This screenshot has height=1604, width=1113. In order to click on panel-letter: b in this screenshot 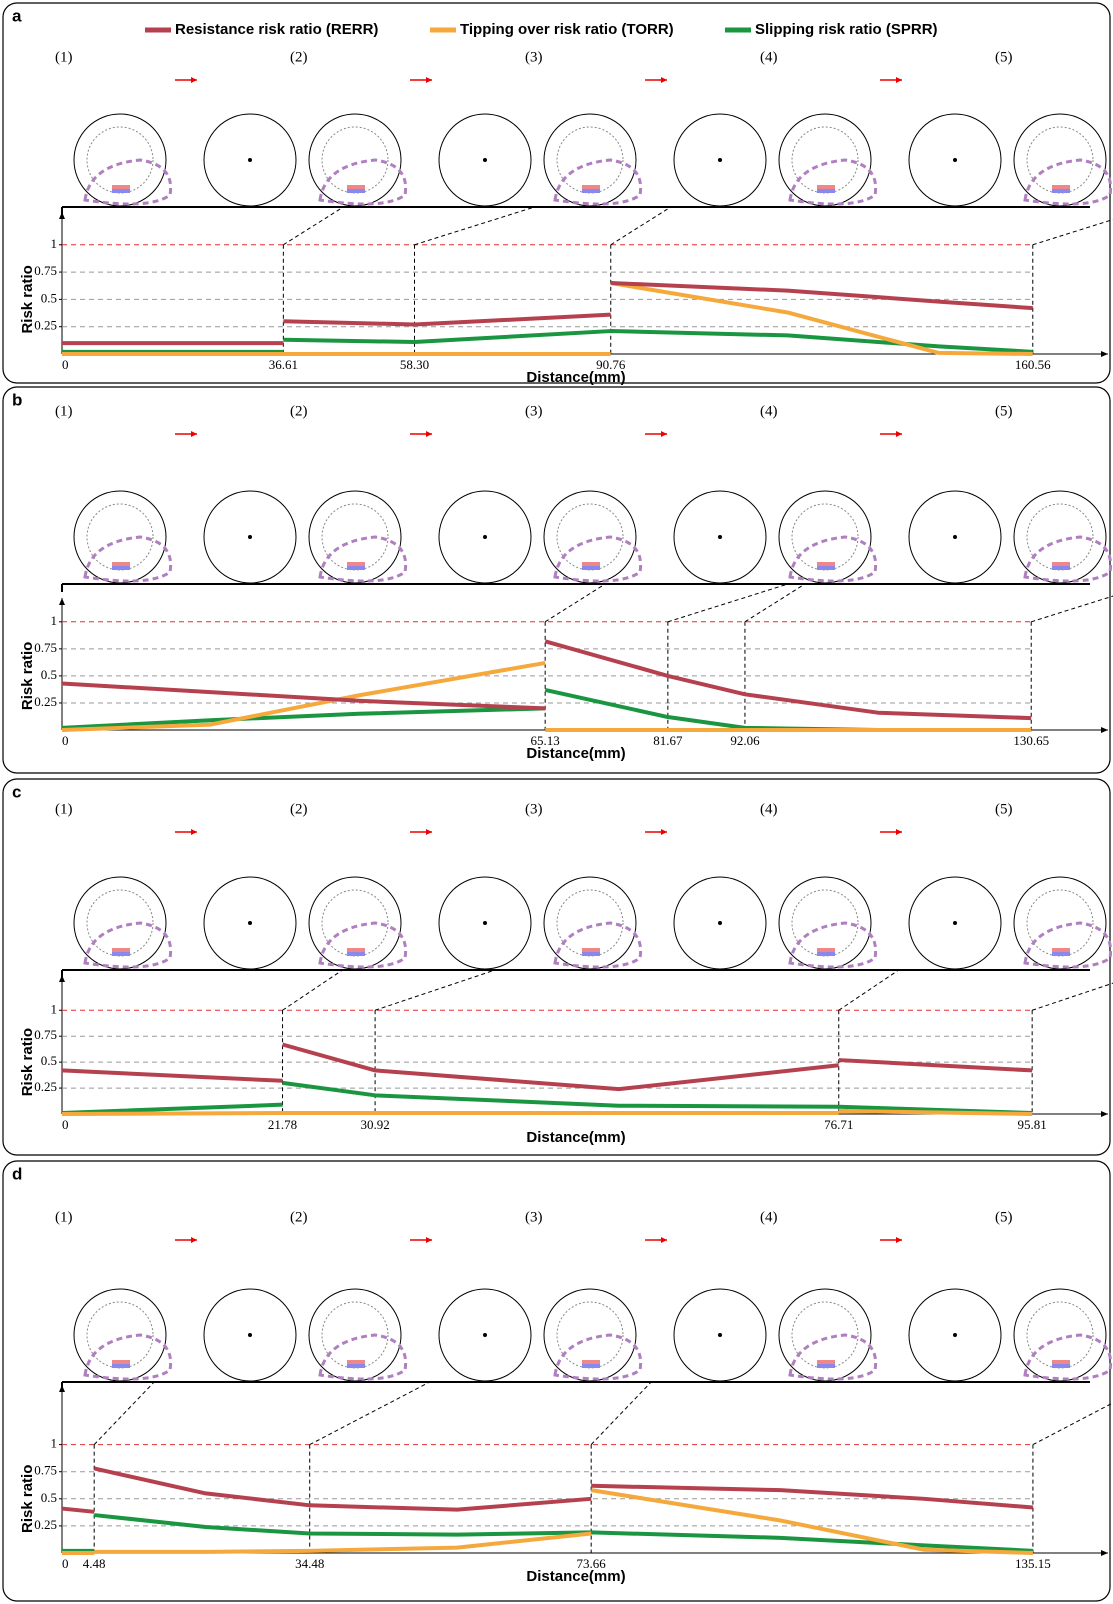, I will do `click(17, 399)`.